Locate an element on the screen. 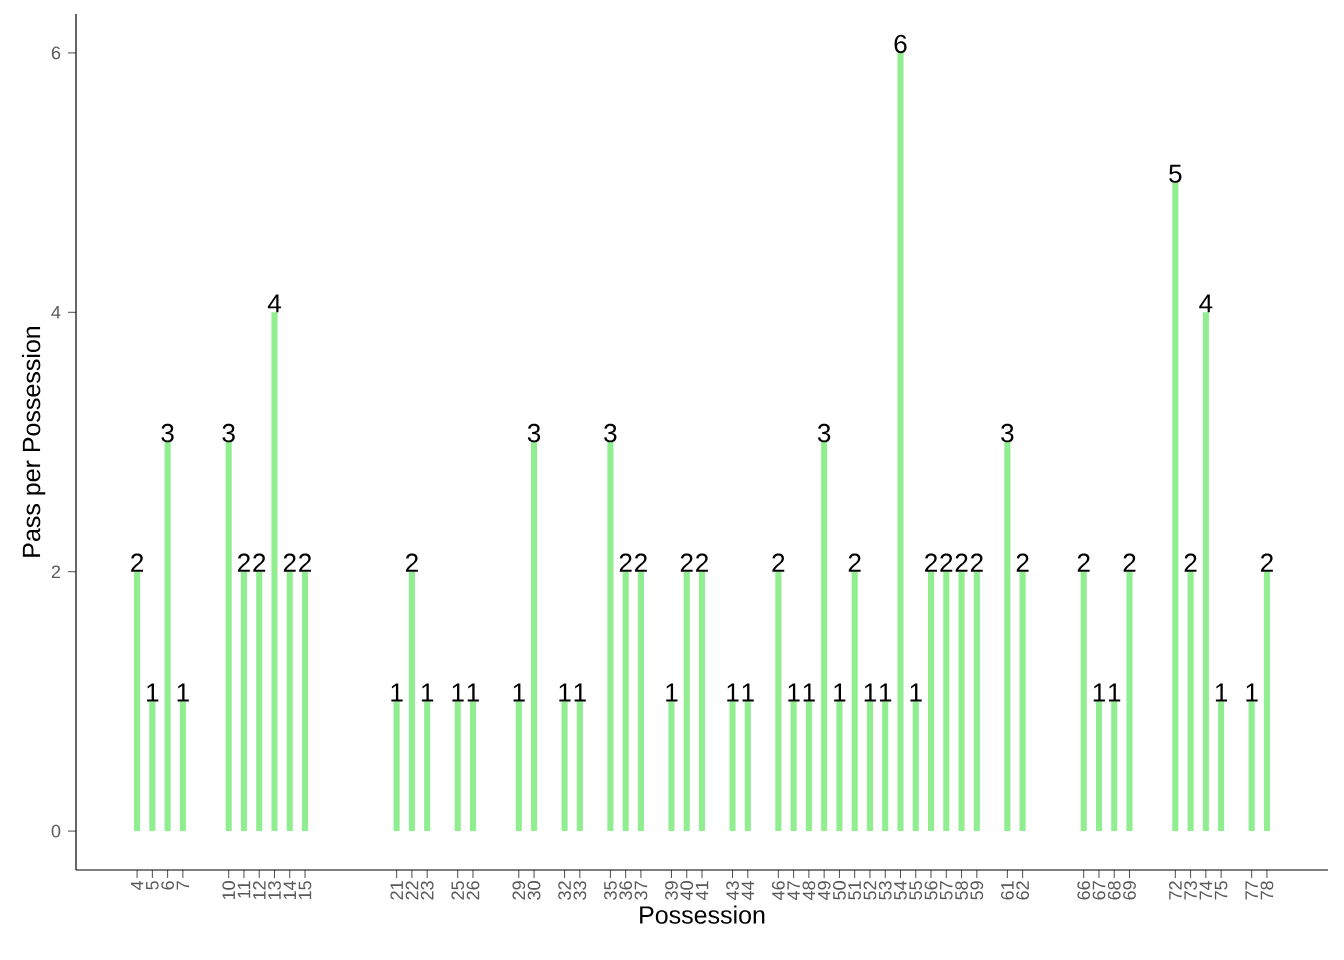  x-tick-label: 61 is located at coordinates (1007, 890).